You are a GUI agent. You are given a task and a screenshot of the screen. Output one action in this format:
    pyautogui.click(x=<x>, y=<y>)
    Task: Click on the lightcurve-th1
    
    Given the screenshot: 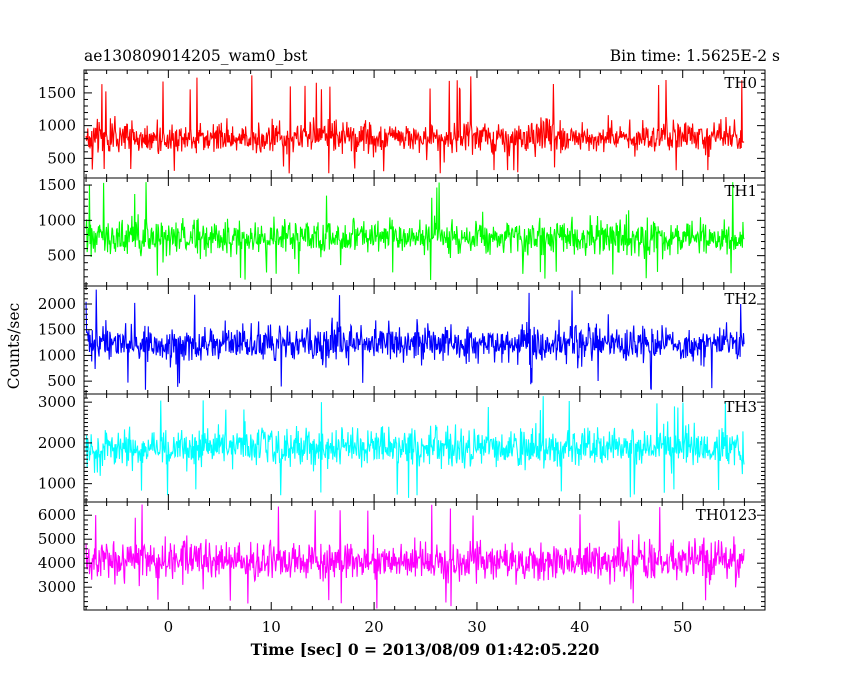 What is the action you would take?
    pyautogui.click(x=415, y=231)
    